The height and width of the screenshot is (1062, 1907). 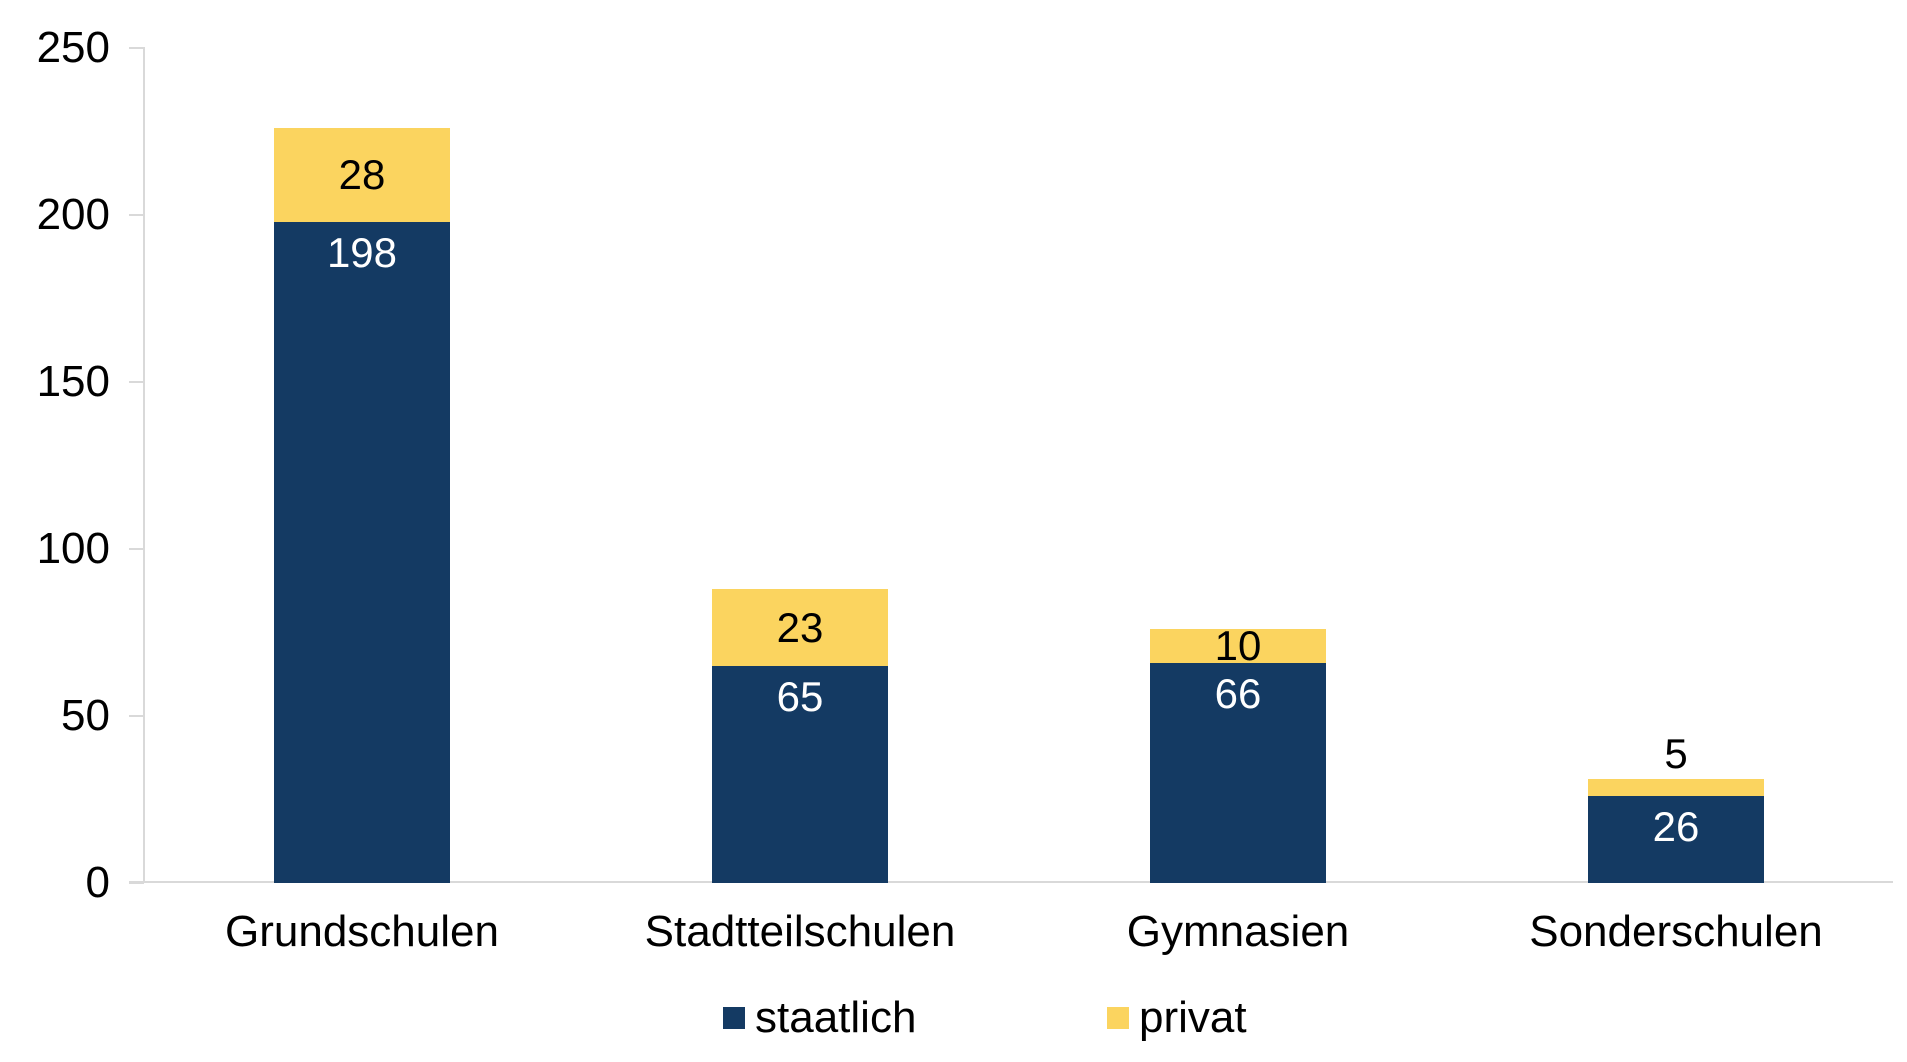 I want to click on value-label-privat: 28, so click(x=362, y=174).